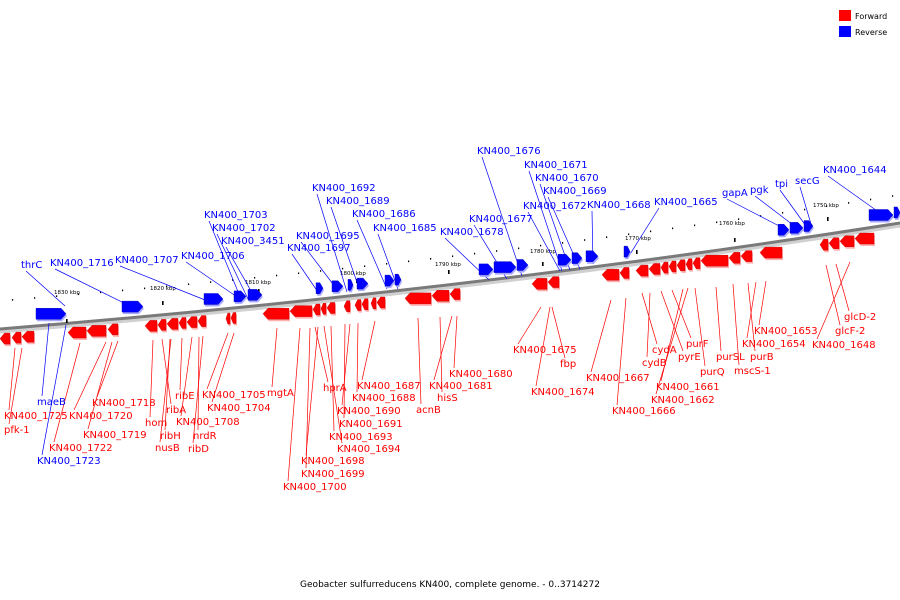 Image resolution: width=900 pixels, height=600 pixels. I want to click on kbp-scale-label: 1790 kbp, so click(448, 265).